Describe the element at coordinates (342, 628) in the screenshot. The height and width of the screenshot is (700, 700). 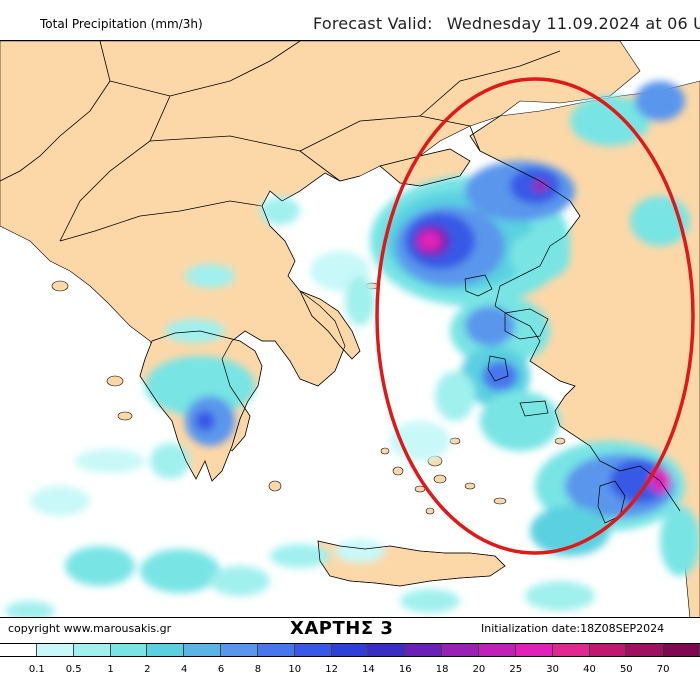
I see `map-number-label: ΧΑΡΤΗΣ 3` at that location.